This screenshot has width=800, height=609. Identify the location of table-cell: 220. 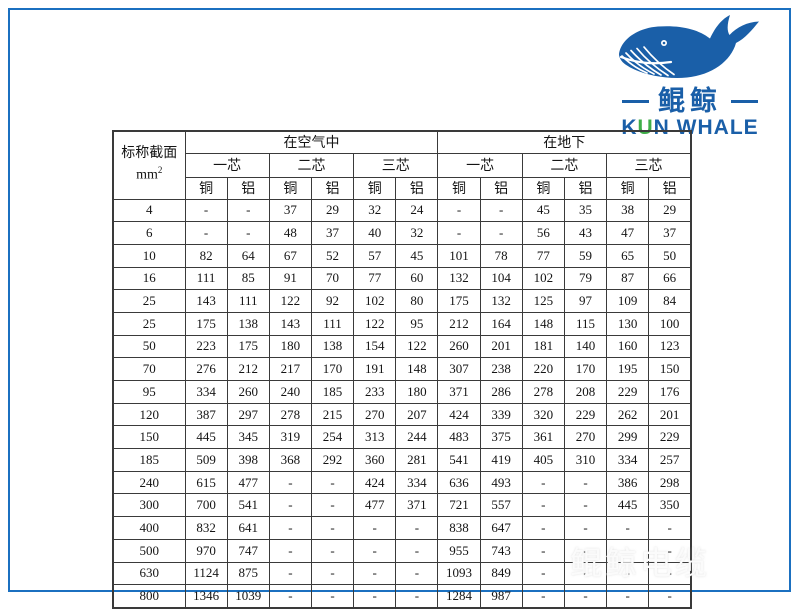
(543, 369).